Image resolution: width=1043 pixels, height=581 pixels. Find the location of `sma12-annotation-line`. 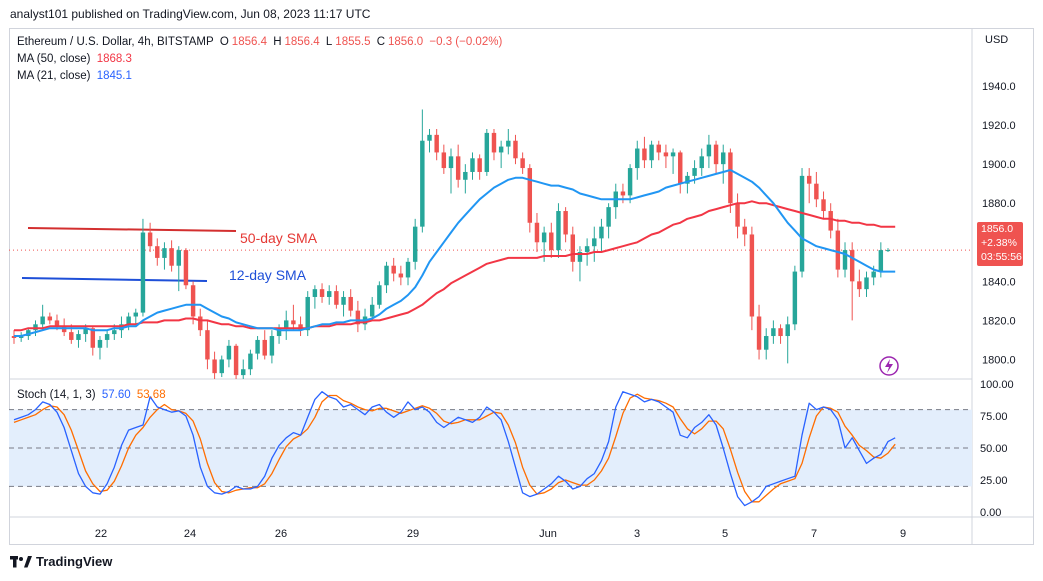

sma12-annotation-line is located at coordinates (114, 279).